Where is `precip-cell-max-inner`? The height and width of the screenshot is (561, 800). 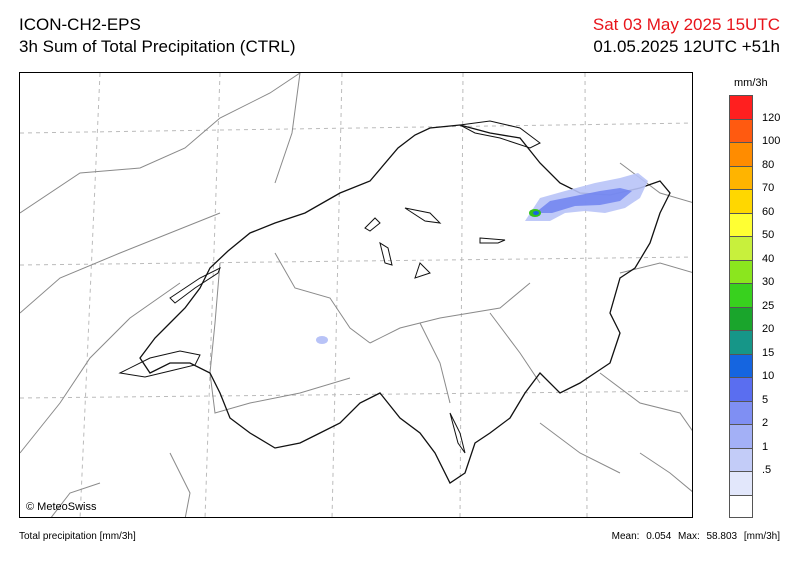
precip-cell-max-inner is located at coordinates (536, 213).